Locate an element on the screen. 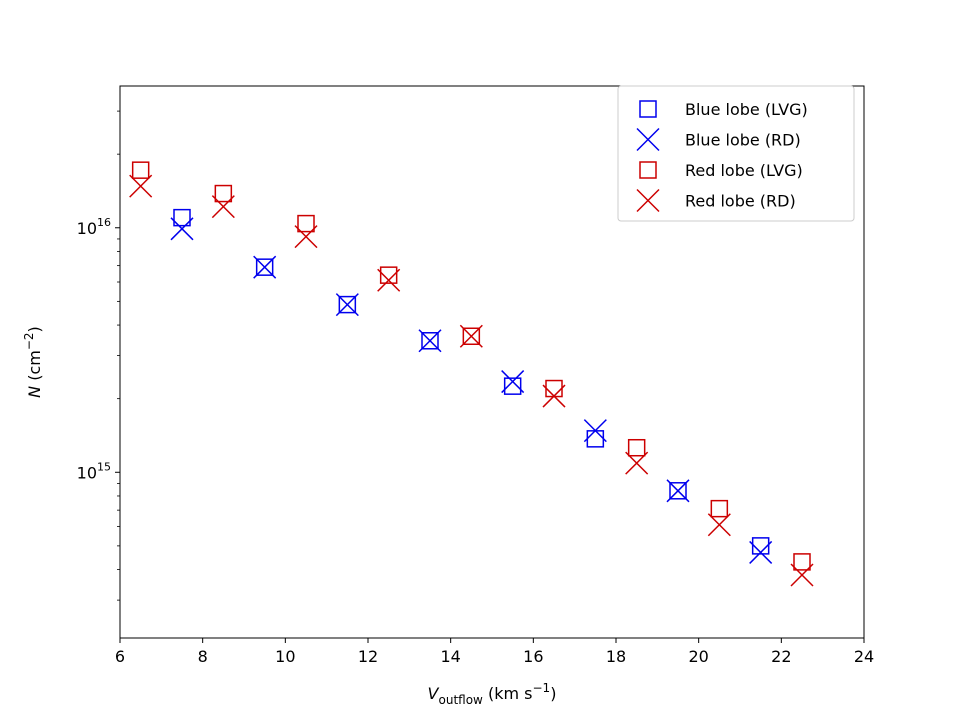 Image resolution: width=960 pixels, height=718 pixels. legend-label: Blue lobe (LVG) is located at coordinates (746, 109).